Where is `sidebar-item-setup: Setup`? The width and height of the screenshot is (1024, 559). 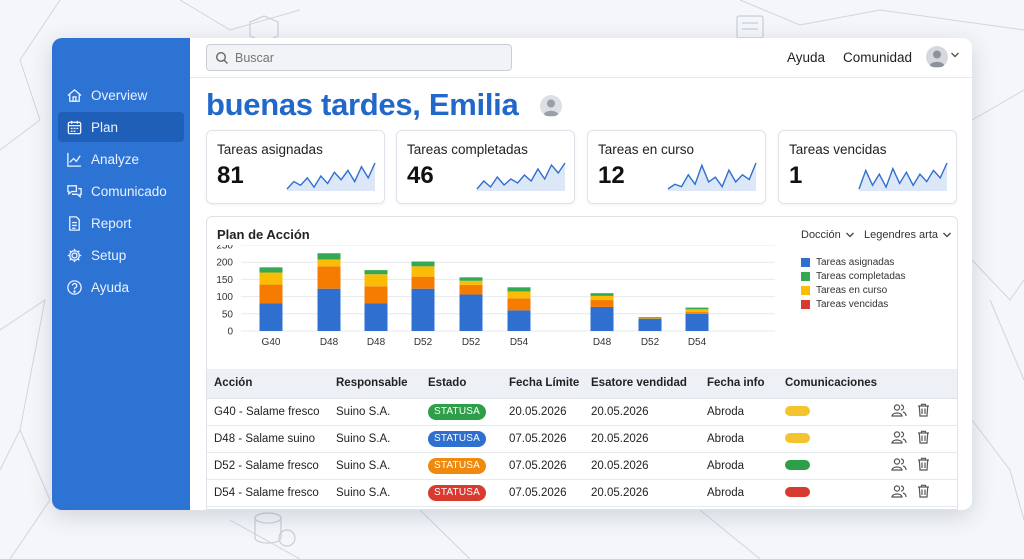 sidebar-item-setup: Setup is located at coordinates (121, 255).